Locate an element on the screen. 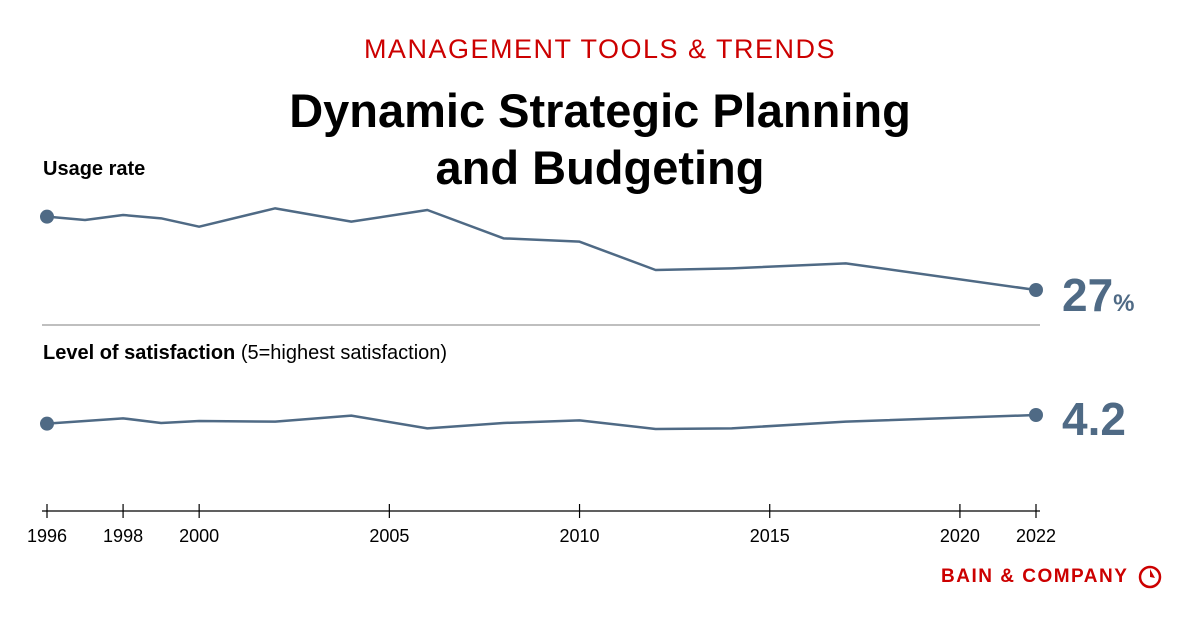 The height and width of the screenshot is (627, 1200). bain-logo: BAIN & COMPANY is located at coordinates (1051, 577).